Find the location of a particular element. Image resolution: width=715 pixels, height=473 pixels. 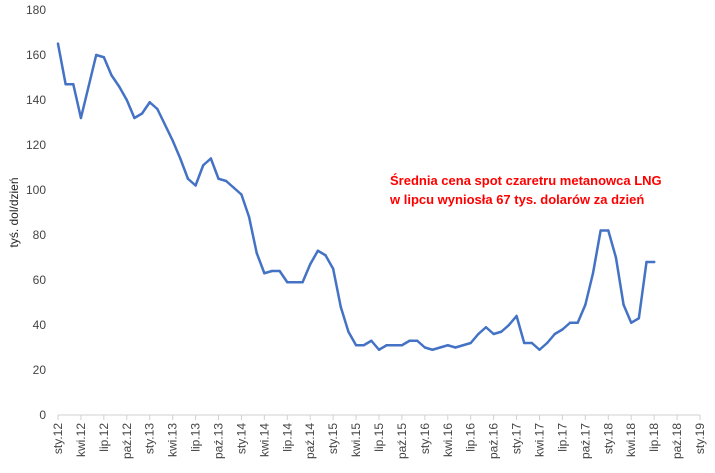

x-tick-label: paź.18 is located at coordinates (677, 441).